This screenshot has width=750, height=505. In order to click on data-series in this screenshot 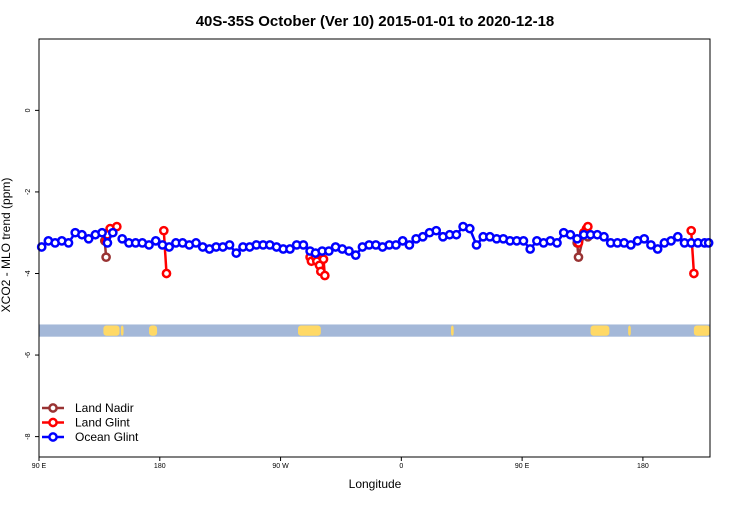, I will do `click(375, 251)`.